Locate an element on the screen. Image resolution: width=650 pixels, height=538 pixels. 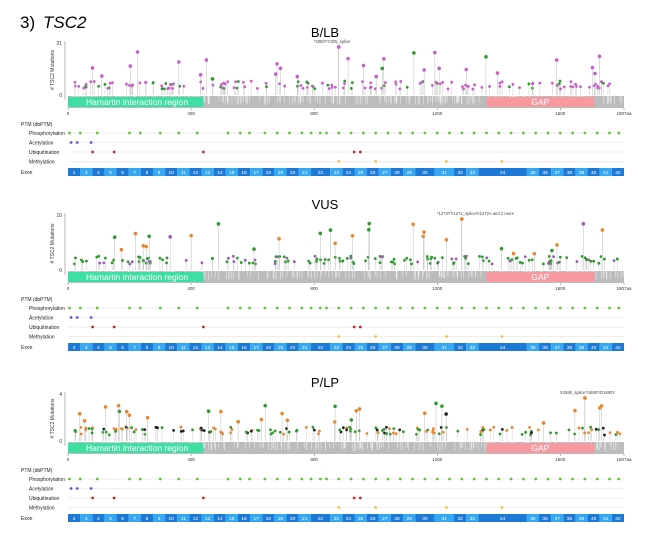
lollipop-point-top is located at coordinates (585, 398).